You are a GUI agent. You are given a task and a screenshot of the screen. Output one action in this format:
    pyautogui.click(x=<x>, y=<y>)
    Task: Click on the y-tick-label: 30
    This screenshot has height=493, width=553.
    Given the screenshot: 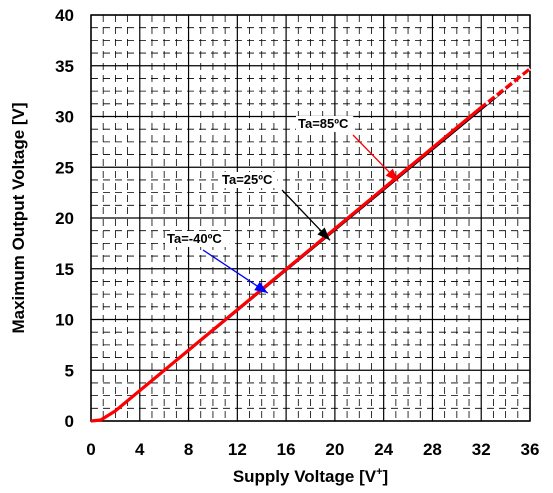 What is the action you would take?
    pyautogui.click(x=64, y=117)
    